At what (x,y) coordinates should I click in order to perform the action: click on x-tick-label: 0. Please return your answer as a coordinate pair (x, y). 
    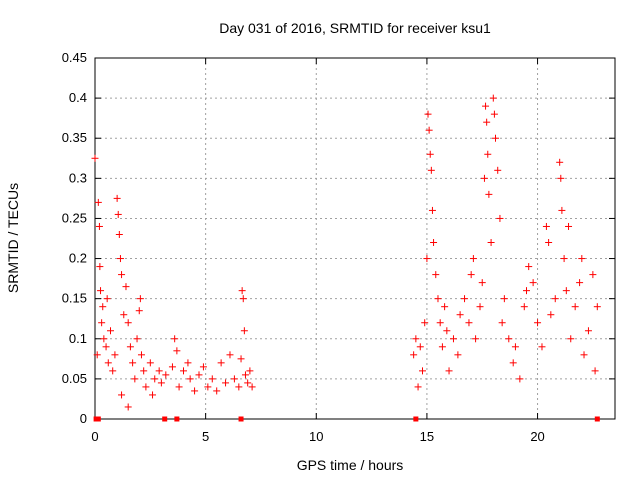
    Looking at the image, I should click on (94, 436).